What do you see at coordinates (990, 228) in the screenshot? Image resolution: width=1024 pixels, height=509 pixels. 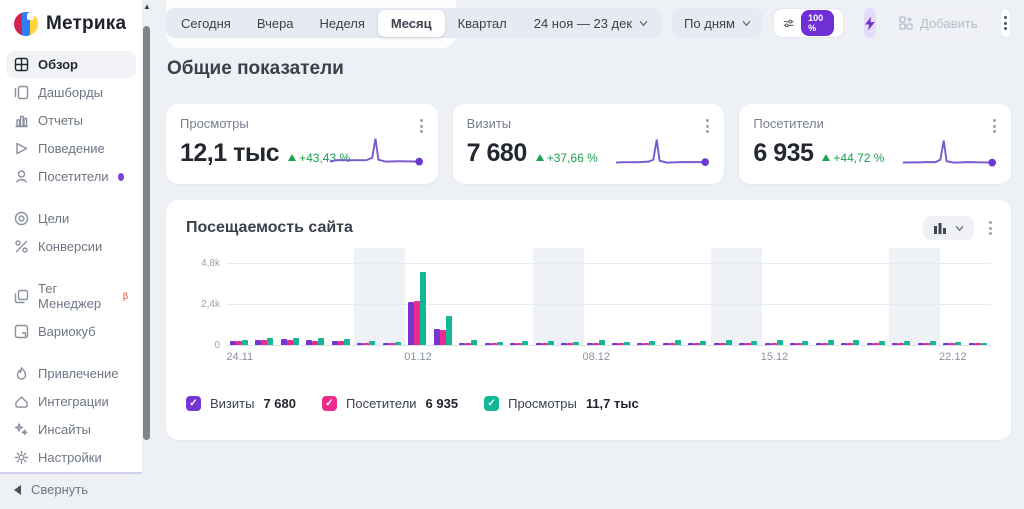 I see `chart-menu-button` at bounding box center [990, 228].